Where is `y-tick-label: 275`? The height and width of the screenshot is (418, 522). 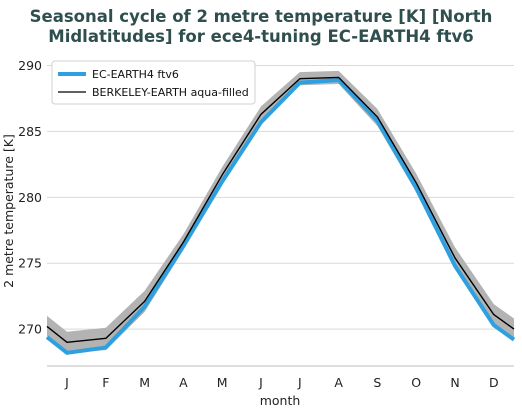
y-tick-label: 275 is located at coordinates (30, 263).